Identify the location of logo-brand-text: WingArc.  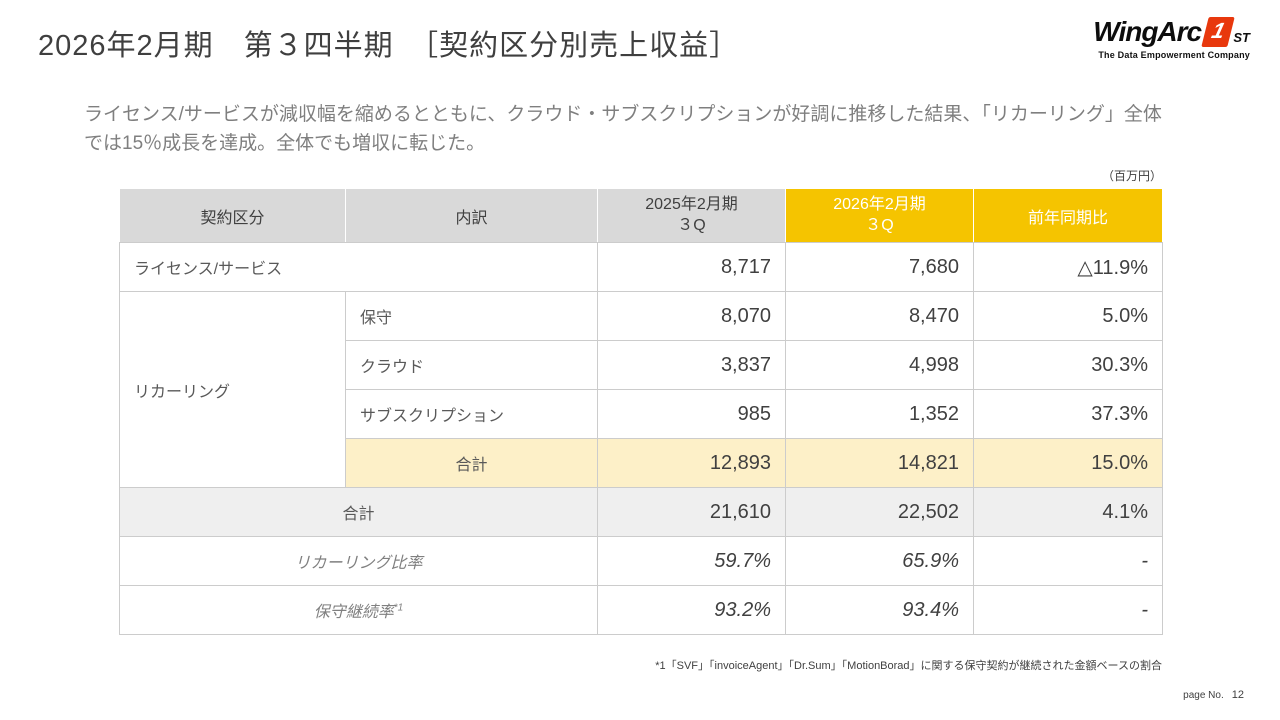
(1147, 31).